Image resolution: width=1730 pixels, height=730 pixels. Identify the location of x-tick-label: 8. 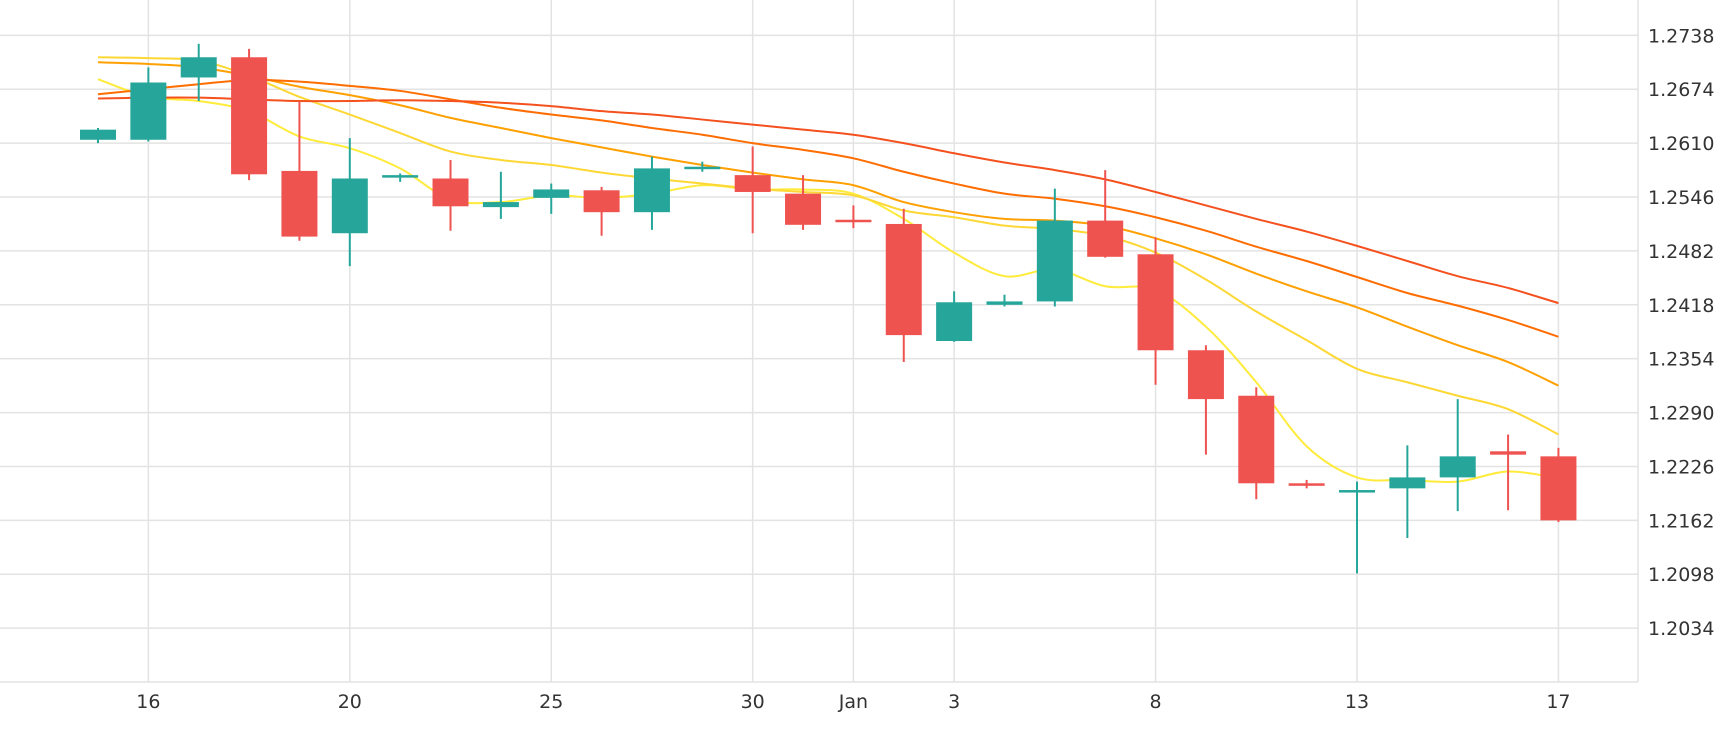
(1156, 702).